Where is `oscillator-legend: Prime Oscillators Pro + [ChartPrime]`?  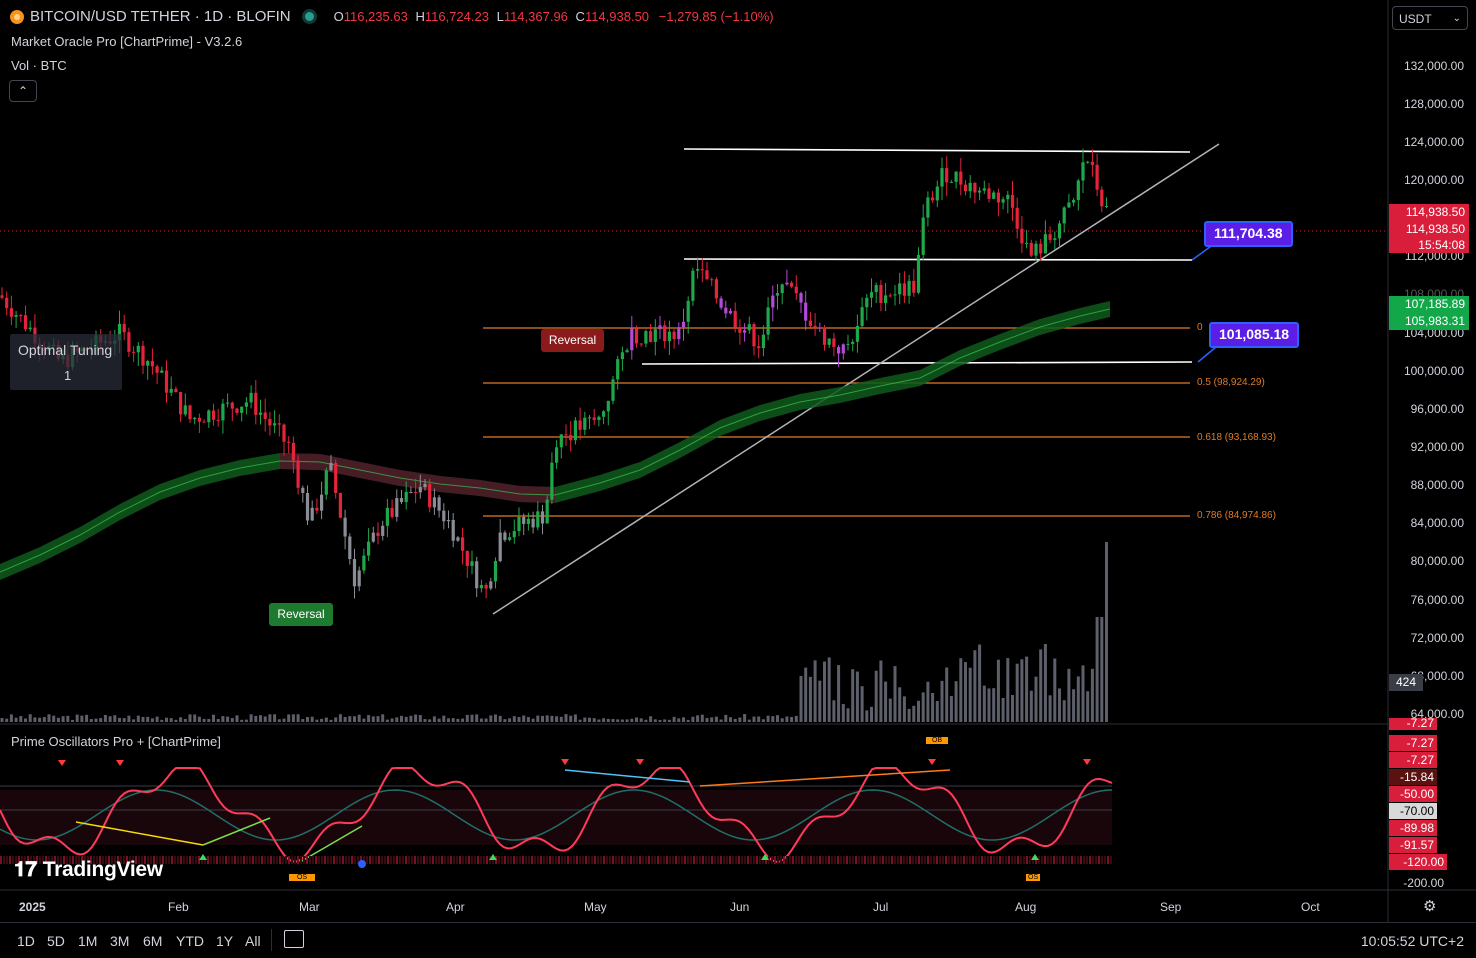 oscillator-legend: Prime Oscillators Pro + [ChartPrime] is located at coordinates (116, 741).